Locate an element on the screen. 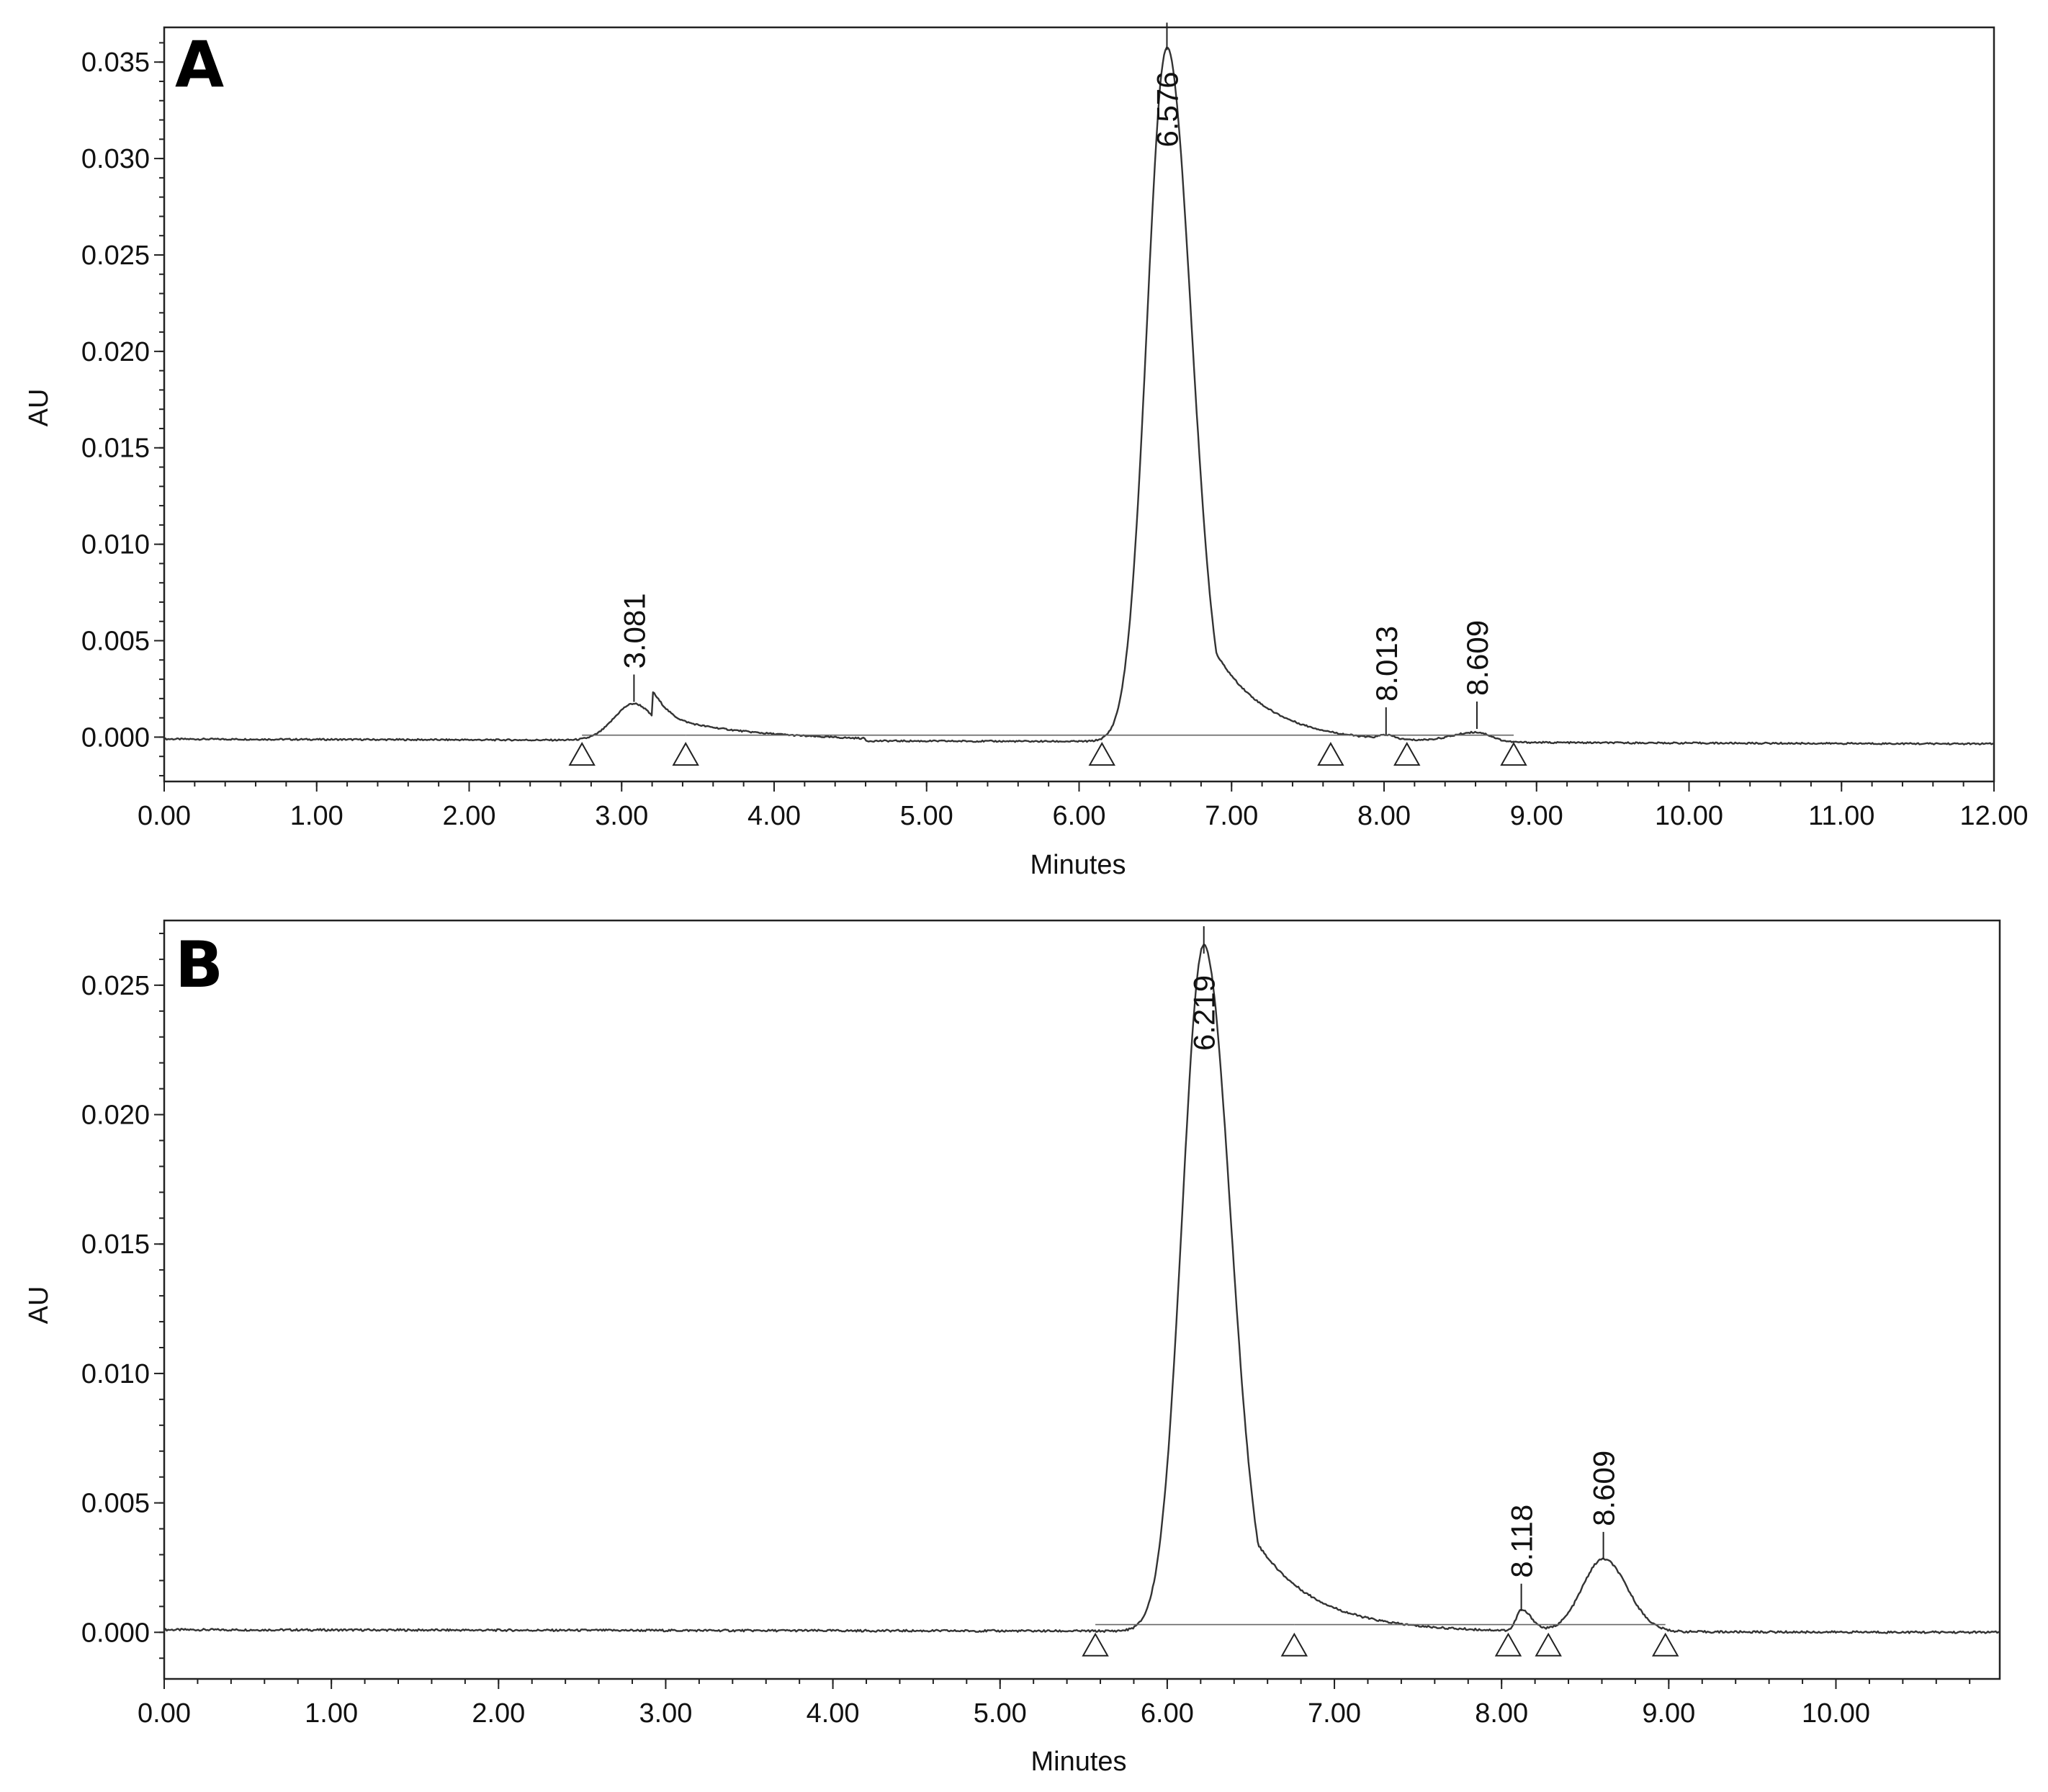  x-tick-label: 12.00 is located at coordinates (1993, 816).